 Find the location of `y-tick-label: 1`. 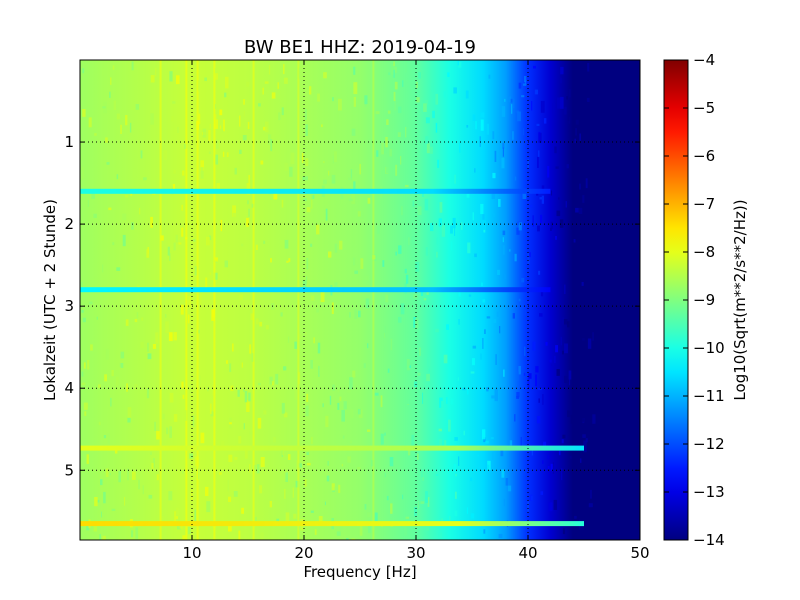

y-tick-label: 1 is located at coordinates (69, 142).